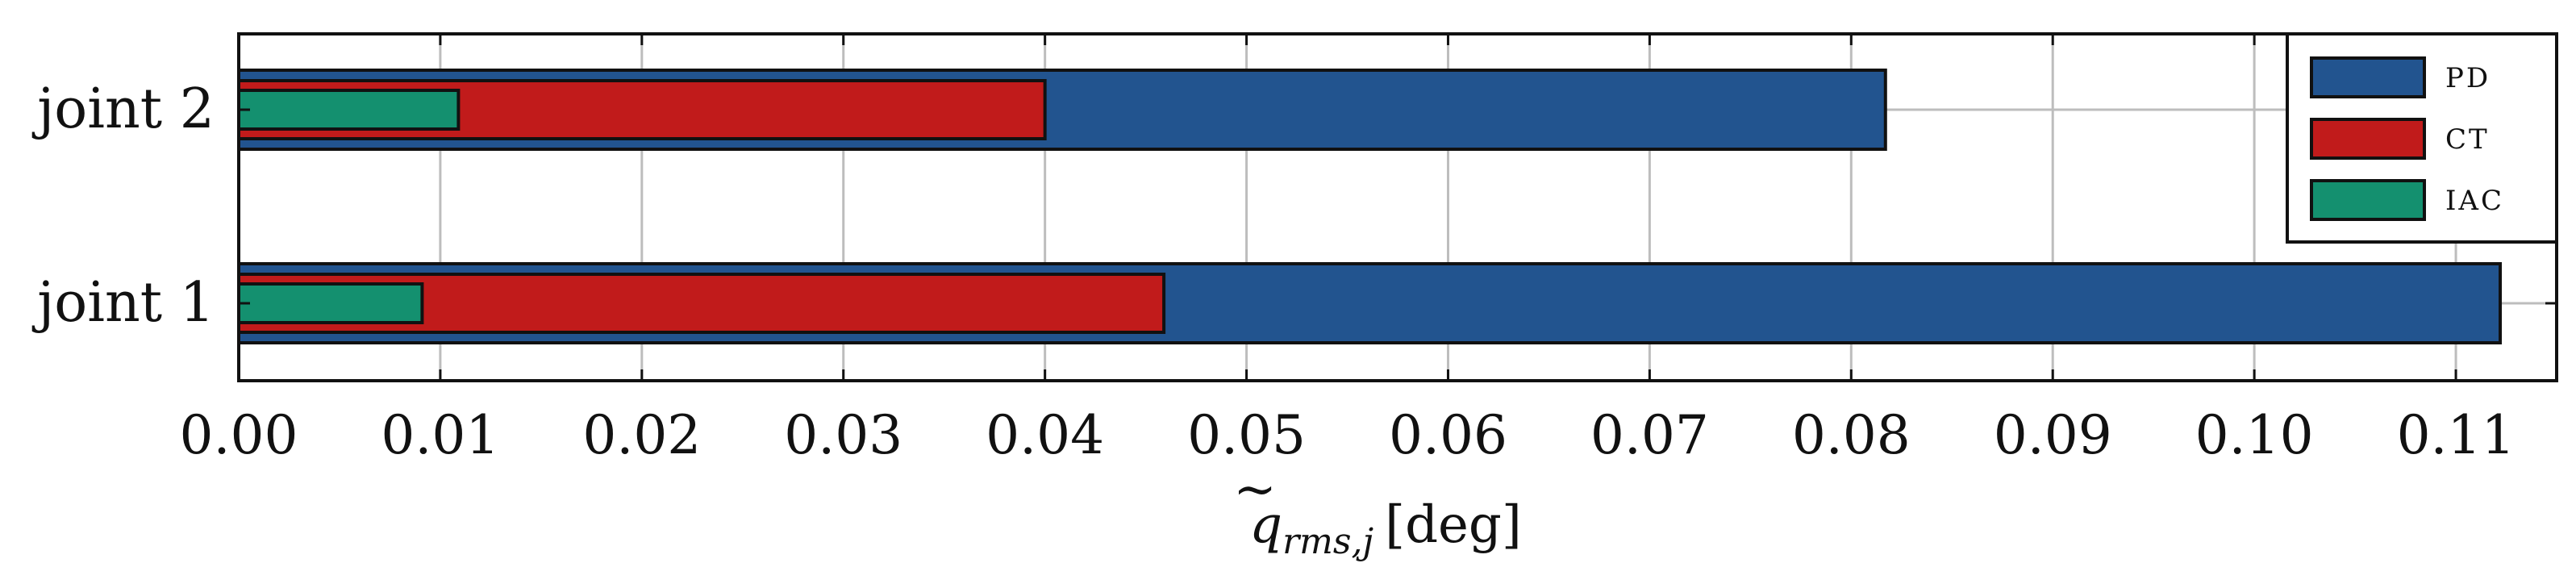  What do you see at coordinates (1448, 435) in the screenshot?
I see `x-tick-label-6: 0.06` at bounding box center [1448, 435].